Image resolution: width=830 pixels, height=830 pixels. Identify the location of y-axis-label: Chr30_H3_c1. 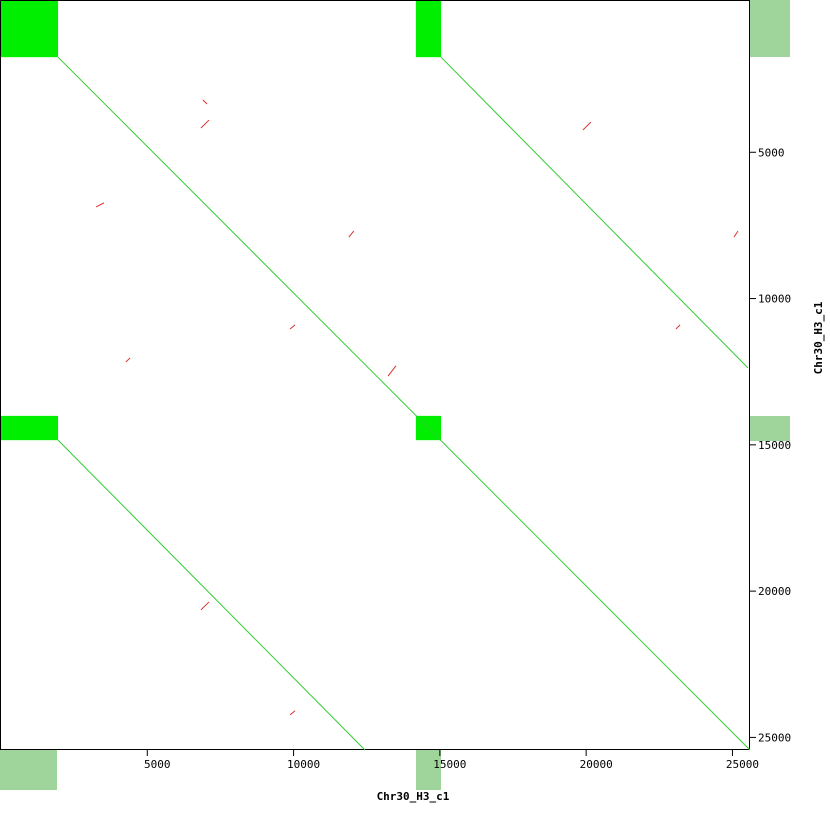
(818, 337).